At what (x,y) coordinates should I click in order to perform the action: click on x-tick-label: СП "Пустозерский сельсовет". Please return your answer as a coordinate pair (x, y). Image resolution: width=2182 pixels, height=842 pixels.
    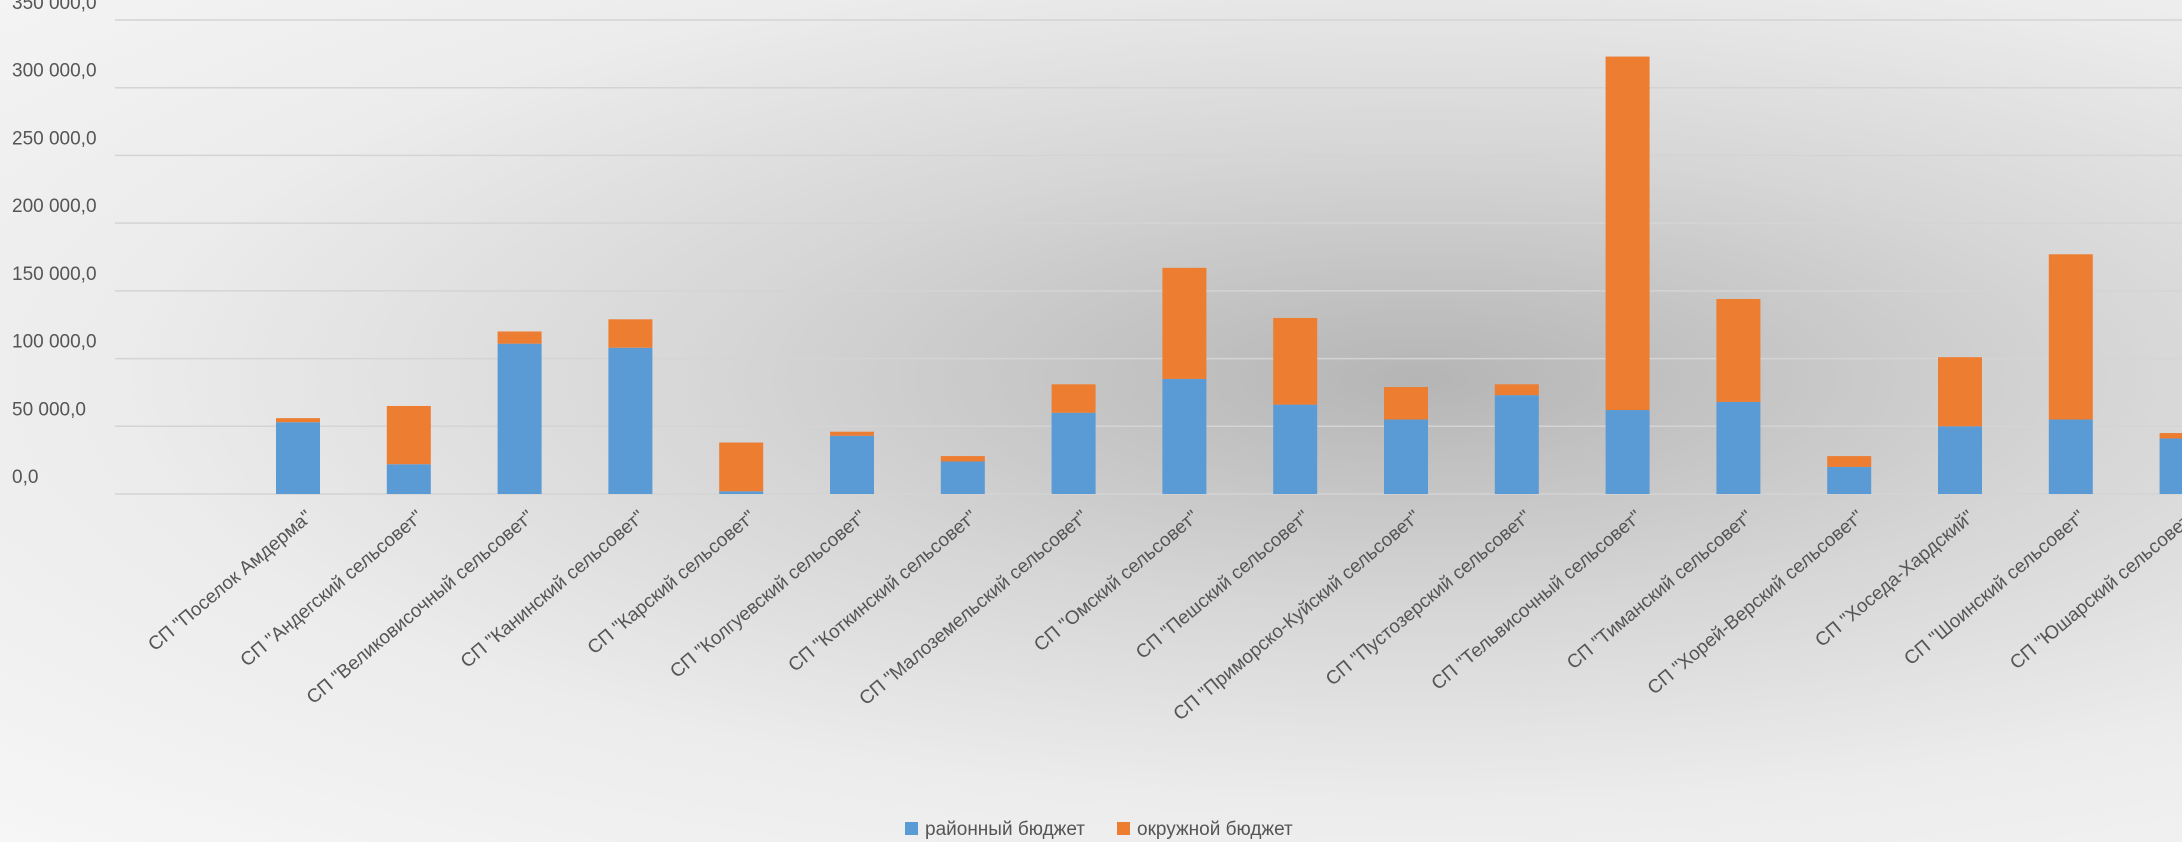
    Looking at the image, I should click on (1428, 599).